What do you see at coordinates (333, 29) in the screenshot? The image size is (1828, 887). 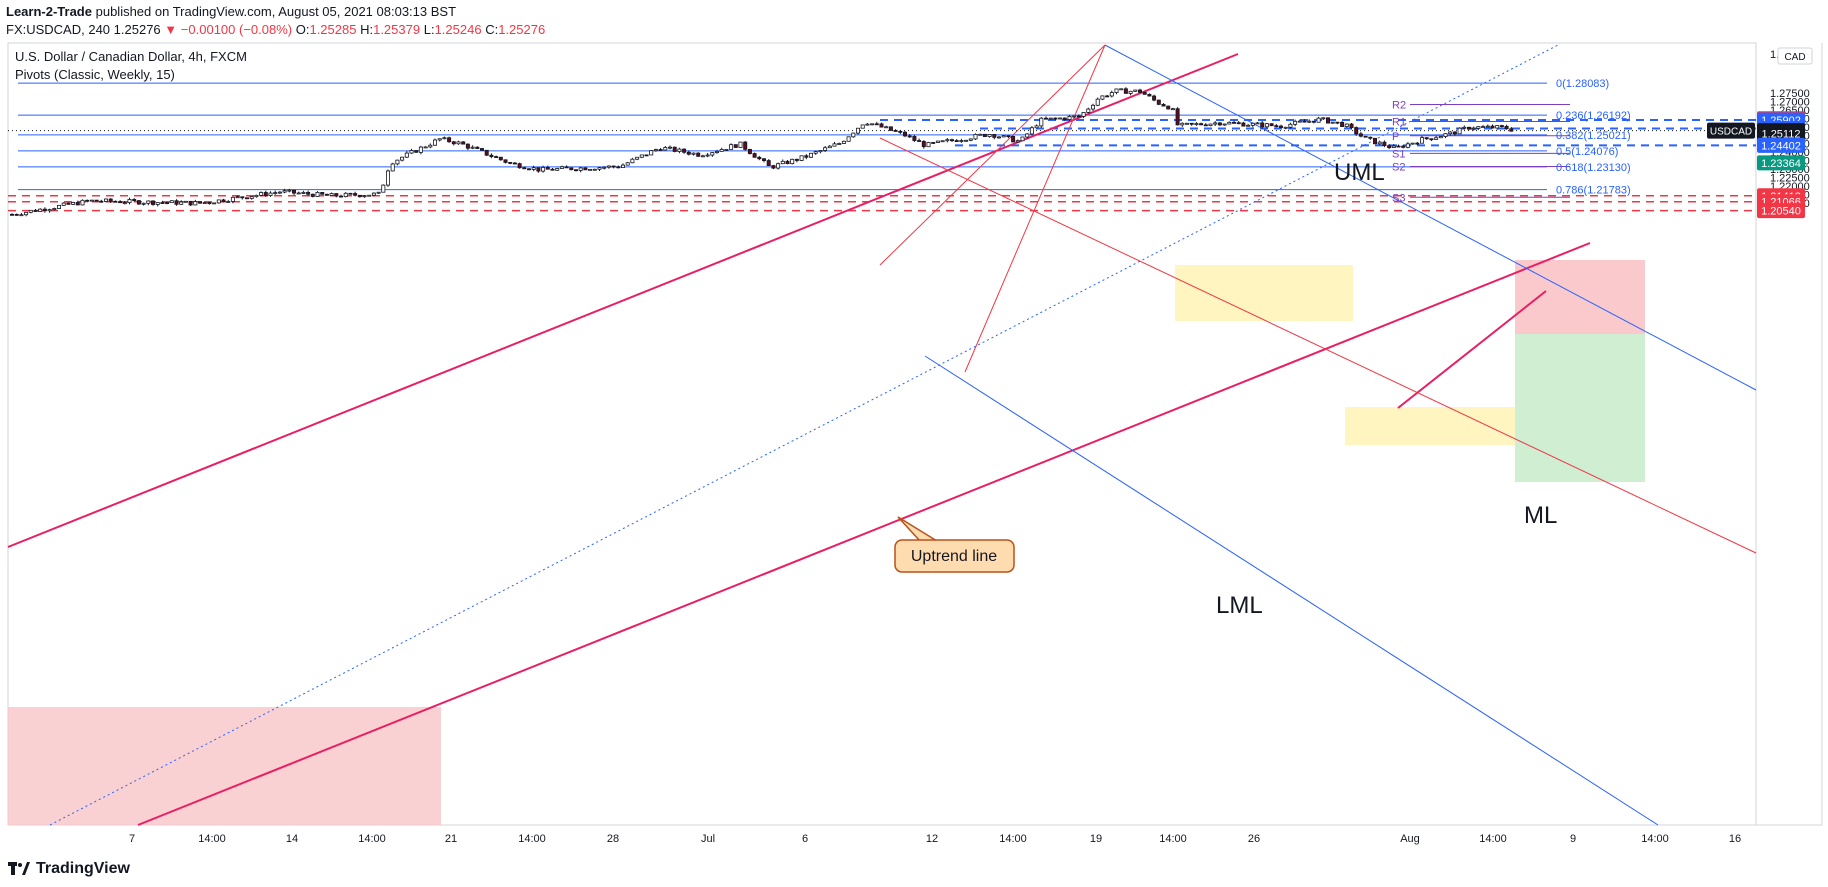 I see `open-value: 1.25285` at bounding box center [333, 29].